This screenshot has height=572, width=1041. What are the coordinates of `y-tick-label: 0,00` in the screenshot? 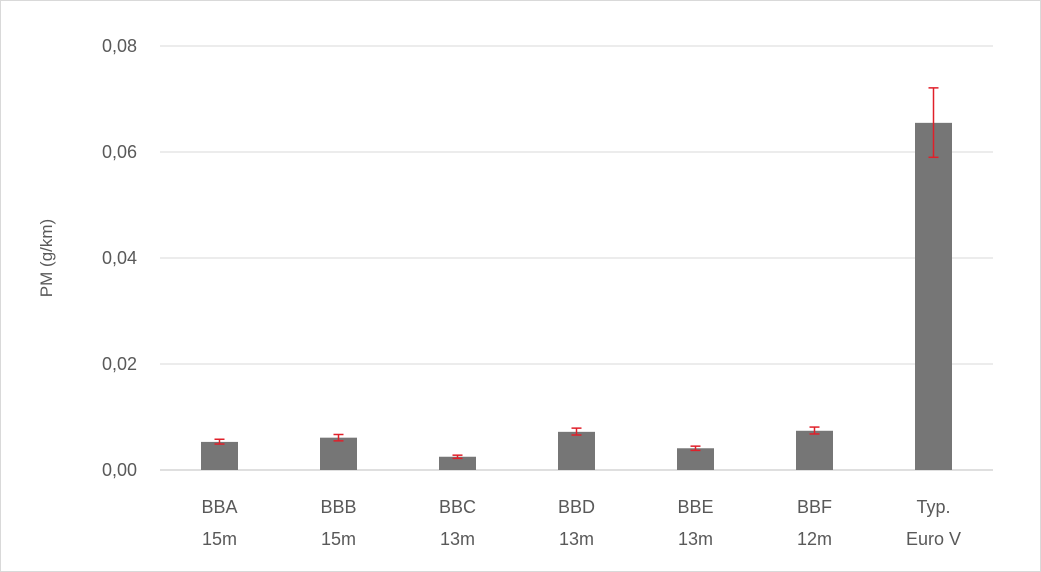 It's located at (119, 470).